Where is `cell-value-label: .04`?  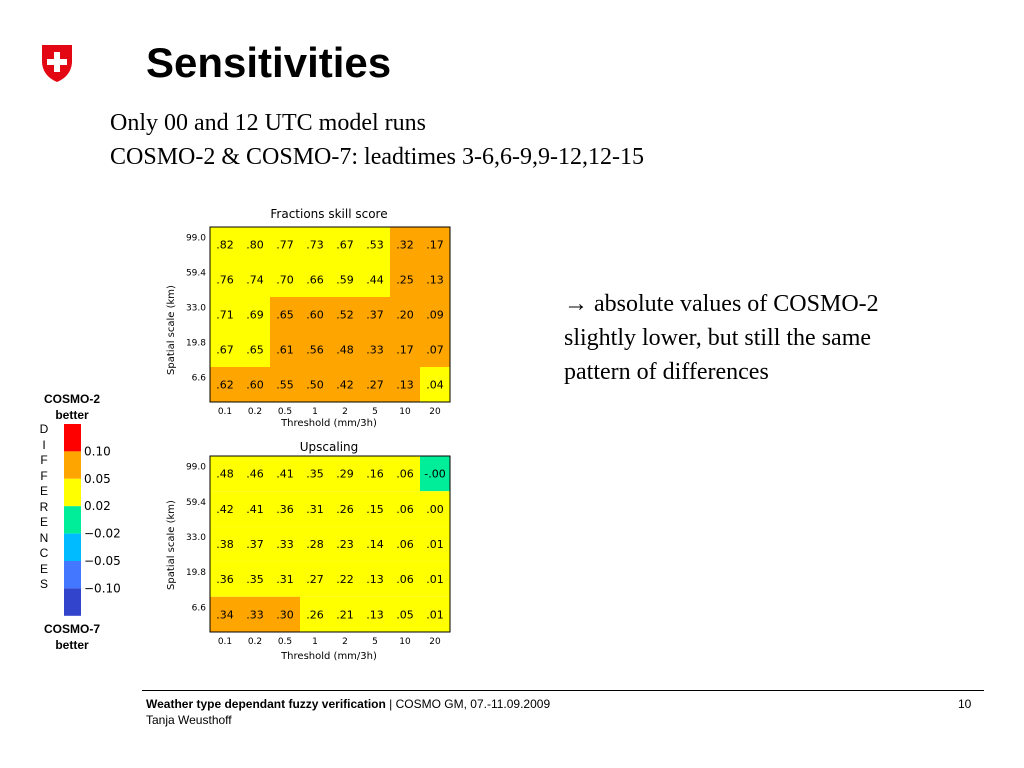 cell-value-label: .04 is located at coordinates (435, 385).